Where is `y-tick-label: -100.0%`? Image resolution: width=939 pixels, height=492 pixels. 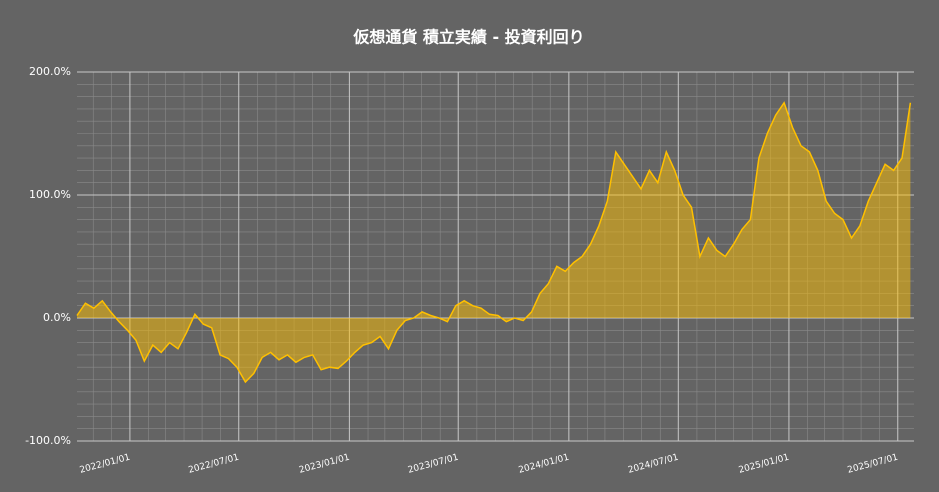 y-tick-label: -100.0% is located at coordinates (48, 440).